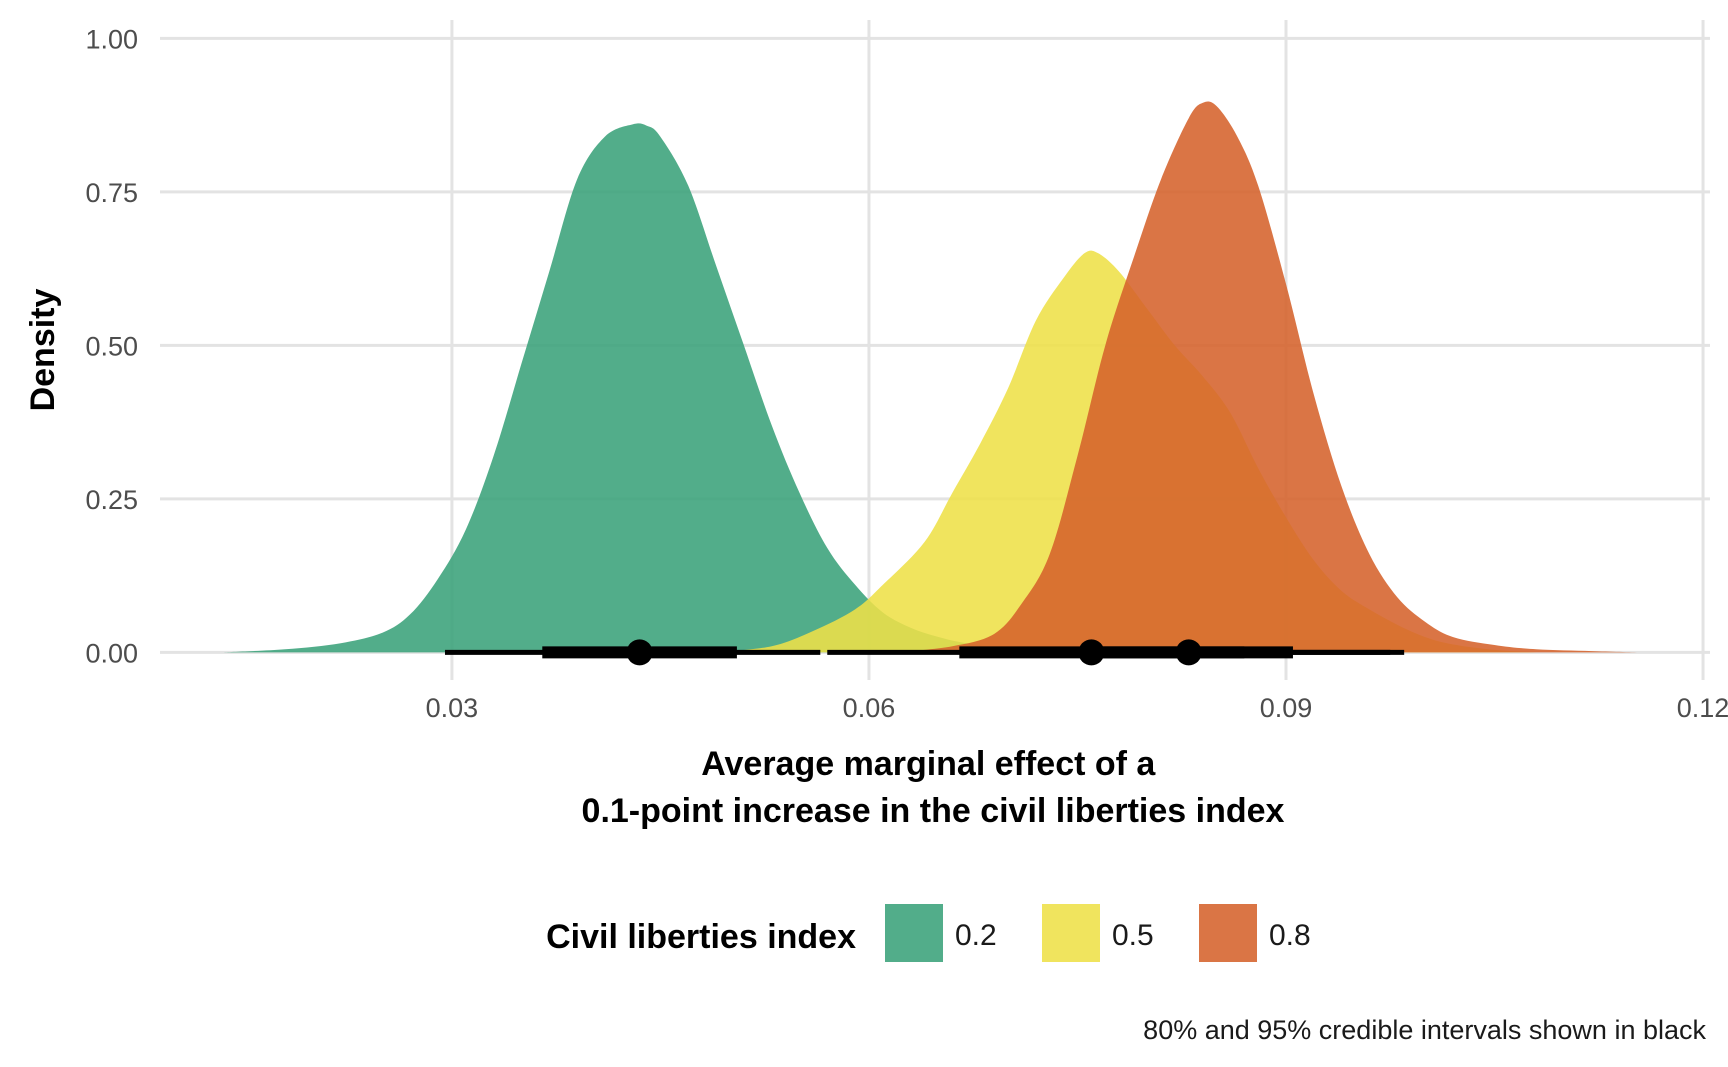  What do you see at coordinates (111, 500) in the screenshot?
I see `y-tick-label: 0.25` at bounding box center [111, 500].